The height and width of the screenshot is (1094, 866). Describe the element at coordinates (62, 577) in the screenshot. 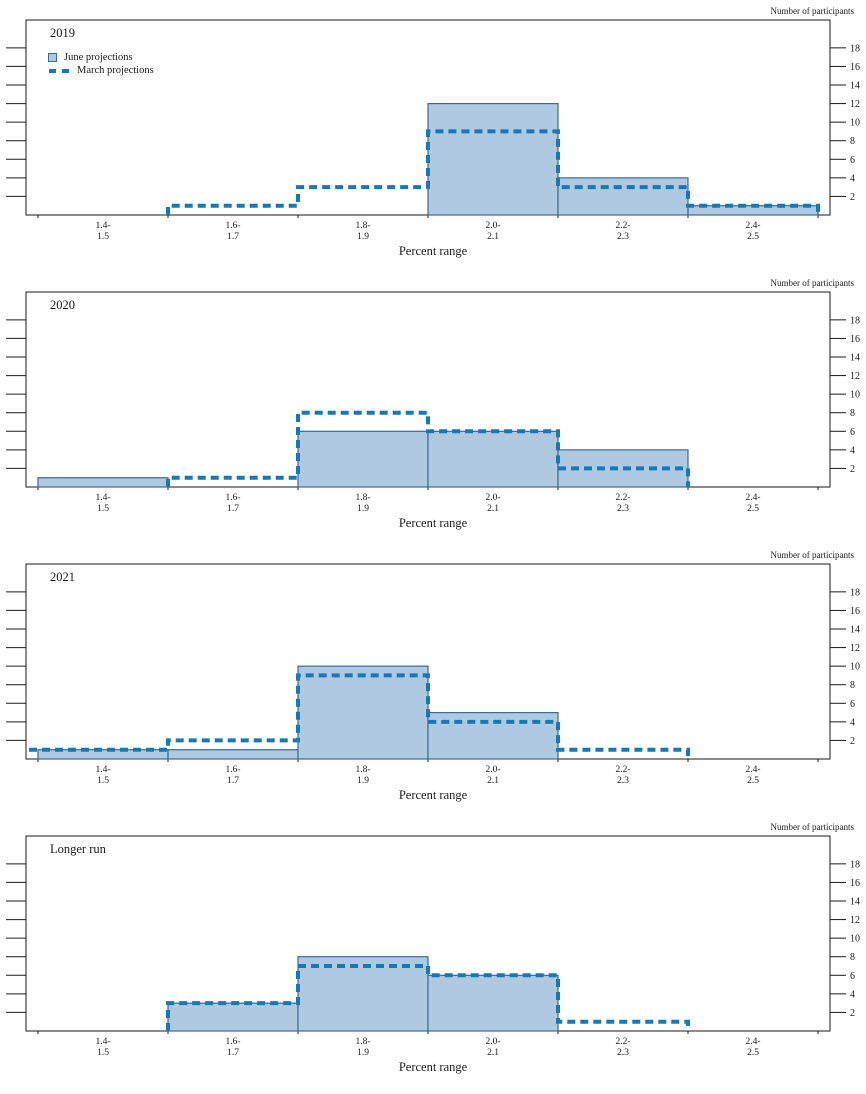

I see `panel-title-2021: 2021` at that location.